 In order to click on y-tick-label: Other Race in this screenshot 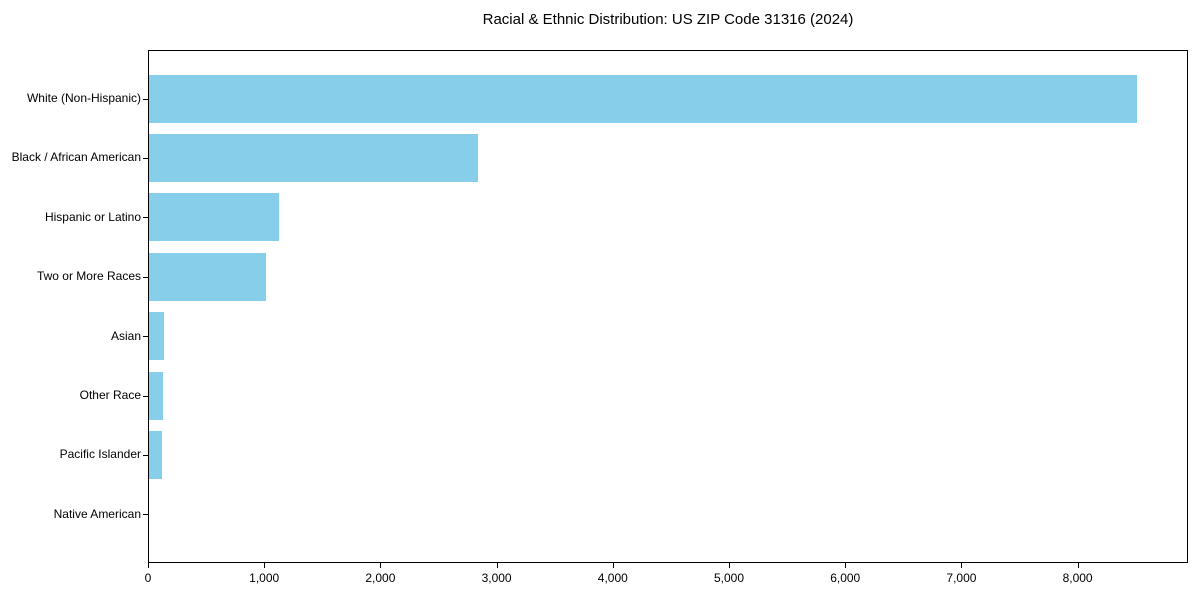, I will do `click(110, 395)`.